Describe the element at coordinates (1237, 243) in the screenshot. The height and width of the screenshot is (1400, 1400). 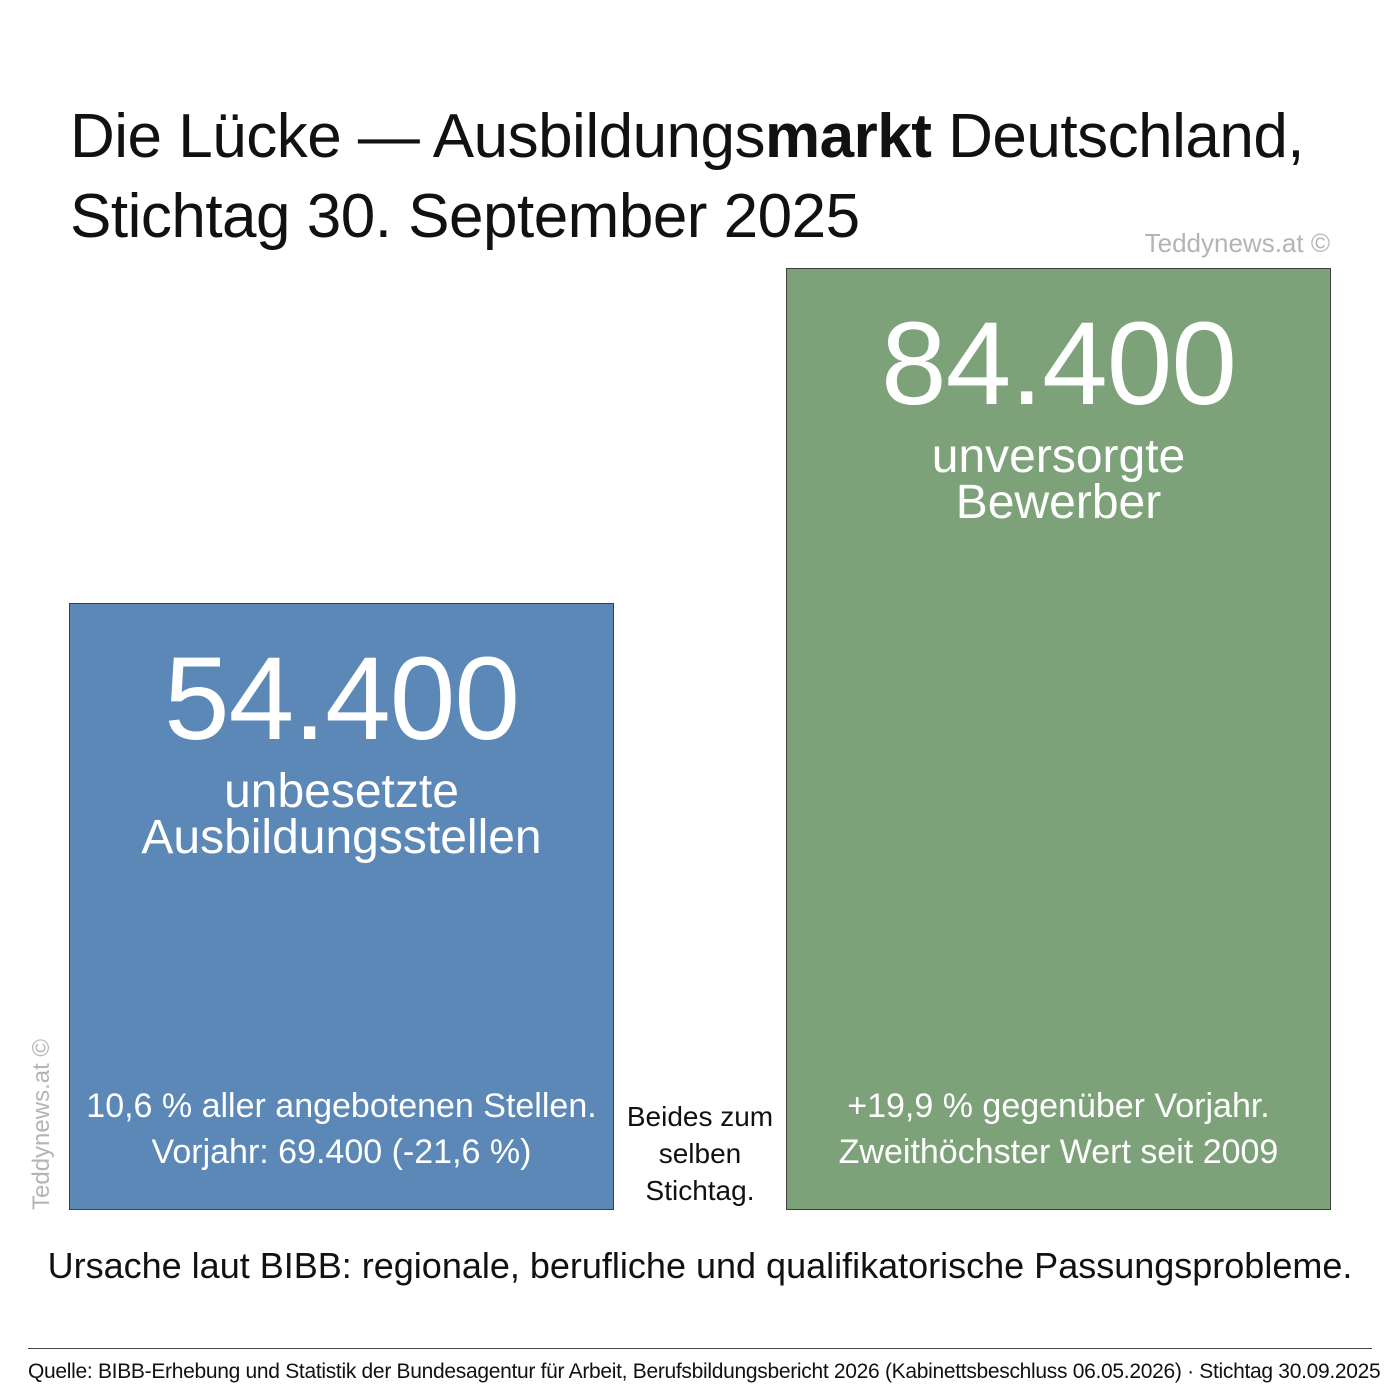
I see `watermark-top: Teddynews.at ©` at that location.